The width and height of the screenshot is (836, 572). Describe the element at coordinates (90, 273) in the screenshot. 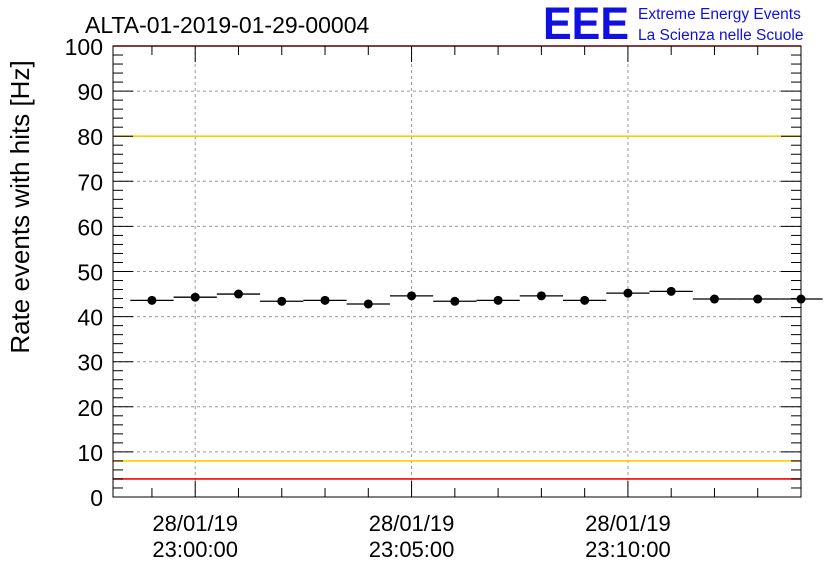

I see `y-tick-label: 50` at that location.